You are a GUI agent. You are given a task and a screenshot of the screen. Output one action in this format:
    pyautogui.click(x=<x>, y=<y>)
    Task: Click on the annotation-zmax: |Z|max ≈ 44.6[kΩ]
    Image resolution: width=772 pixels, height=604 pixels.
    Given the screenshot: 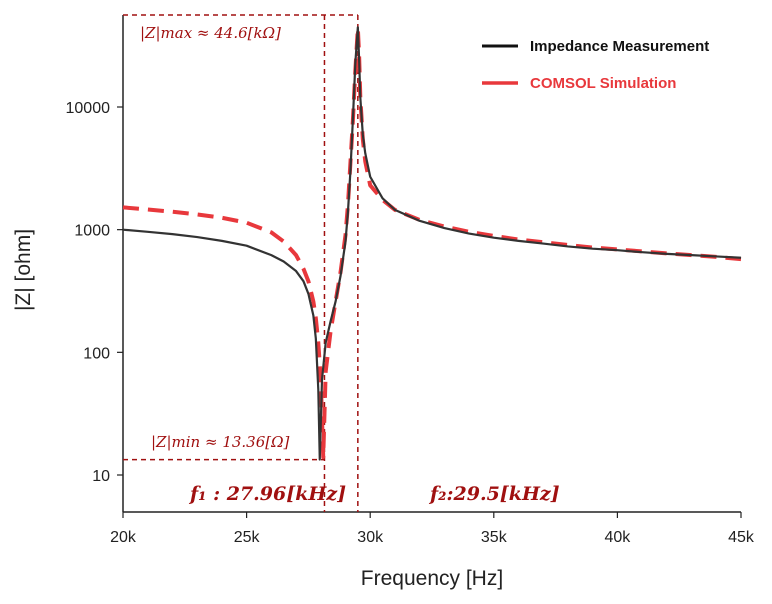 What is the action you would take?
    pyautogui.click(x=210, y=33)
    